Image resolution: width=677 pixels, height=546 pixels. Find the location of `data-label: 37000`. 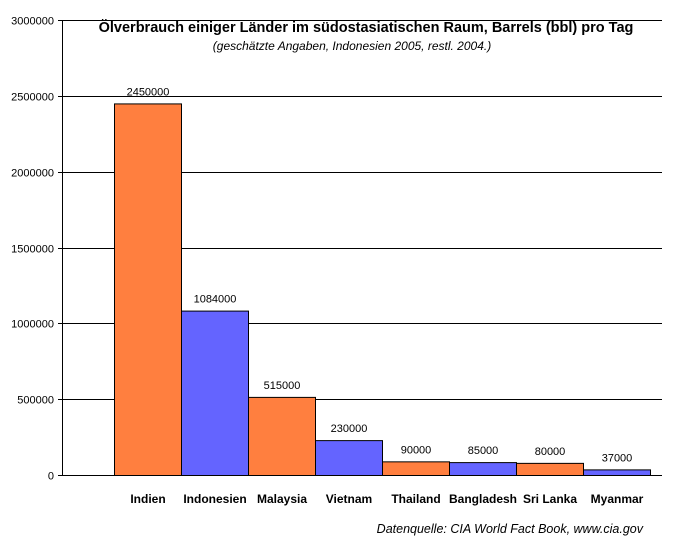

data-label: 37000 is located at coordinates (617, 458).